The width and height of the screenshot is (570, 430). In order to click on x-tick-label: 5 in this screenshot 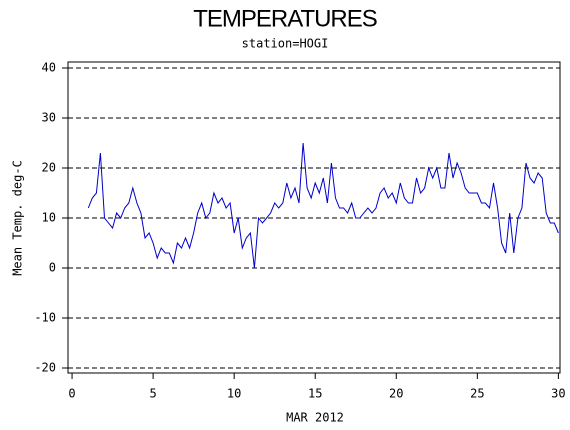, I will do `click(152, 394)`.